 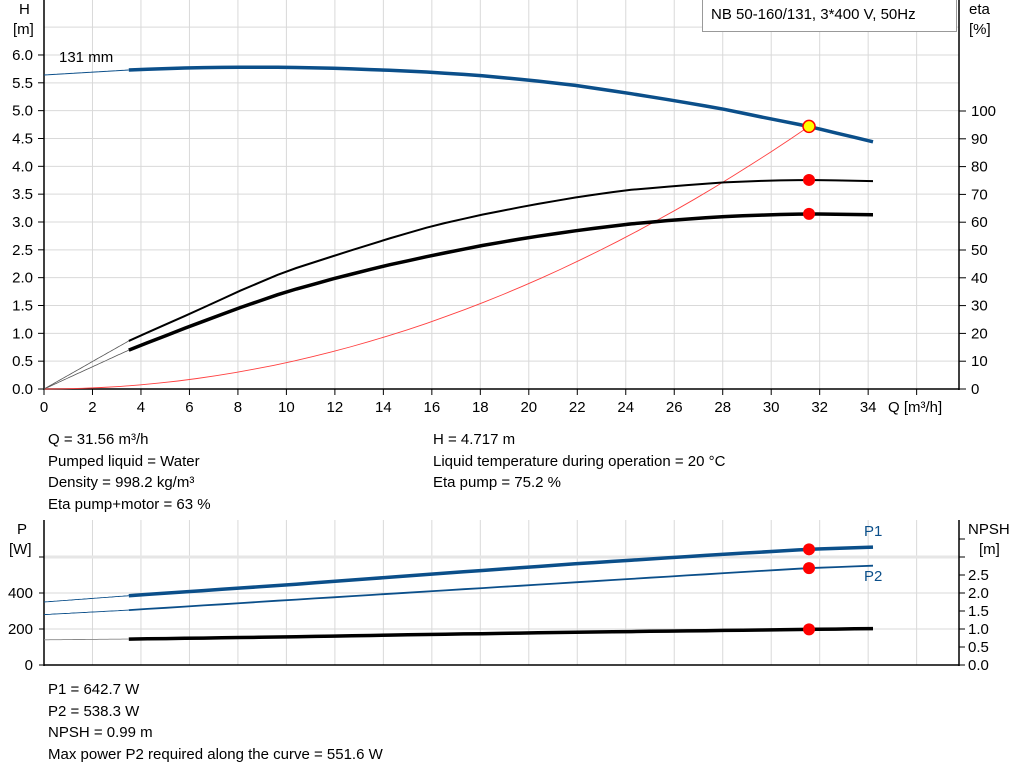 What do you see at coordinates (809, 549) in the screenshot?
I see `p1-duty-point` at bounding box center [809, 549].